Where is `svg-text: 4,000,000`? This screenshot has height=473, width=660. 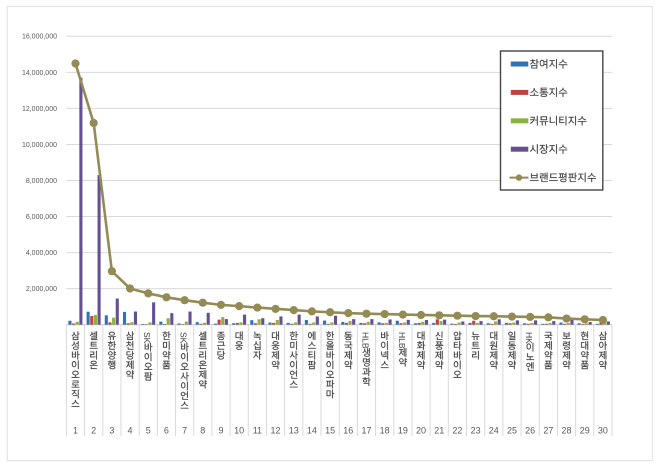
svg-text: 4,000,000 is located at coordinates (41, 253).